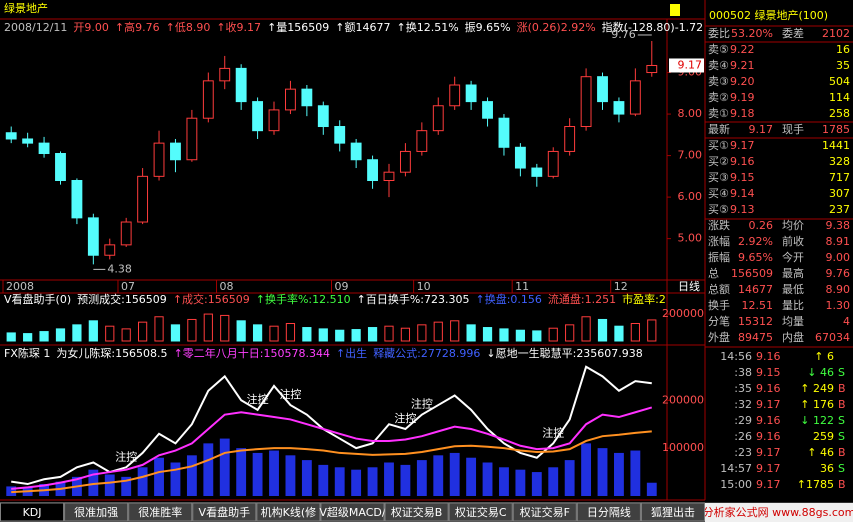 This screenshot has width=853, height=522. What do you see at coordinates (842, 404) in the screenshot?
I see `tick-side: B` at bounding box center [842, 404].